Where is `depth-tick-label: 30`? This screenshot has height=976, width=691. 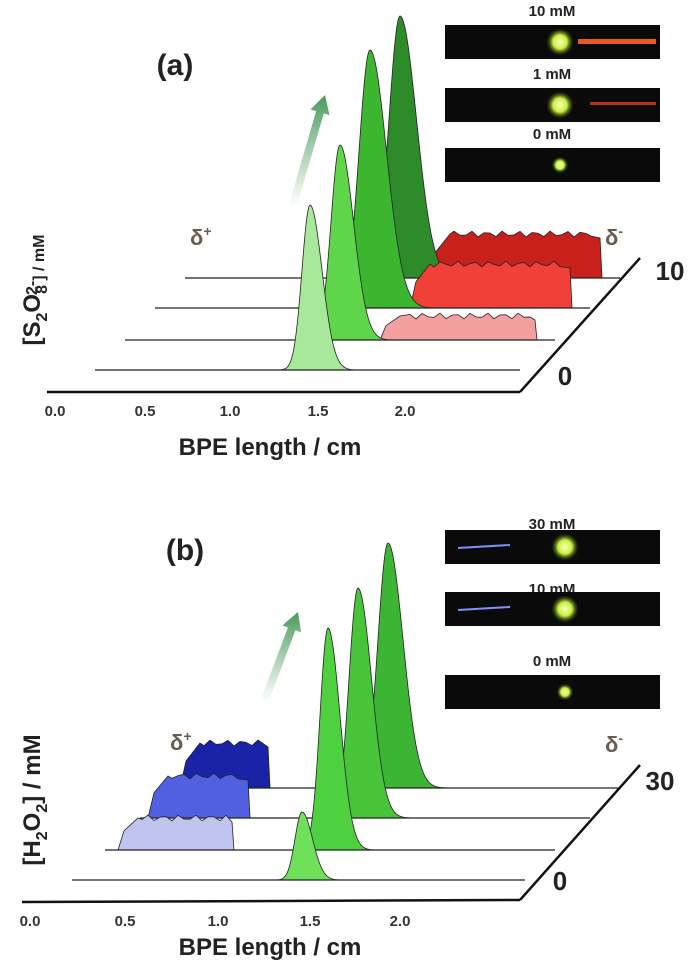 depth-tick-label: 30 is located at coordinates (660, 781).